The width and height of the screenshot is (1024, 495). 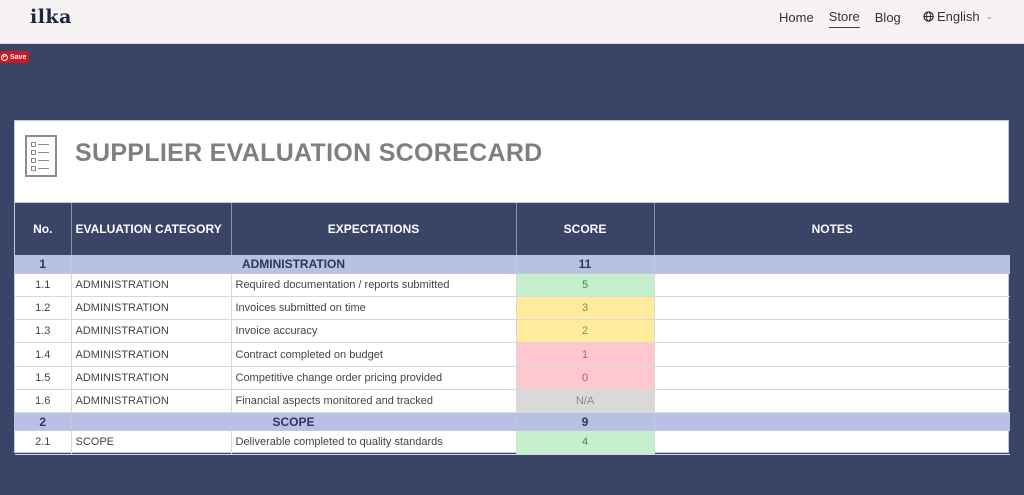 What do you see at coordinates (43, 354) in the screenshot?
I see `row-no: 1.4` at bounding box center [43, 354].